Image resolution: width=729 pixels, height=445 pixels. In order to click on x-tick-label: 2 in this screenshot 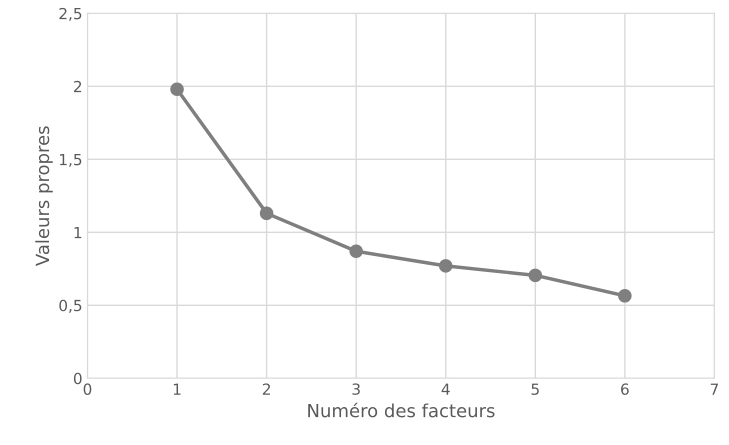, I will do `click(266, 389)`.